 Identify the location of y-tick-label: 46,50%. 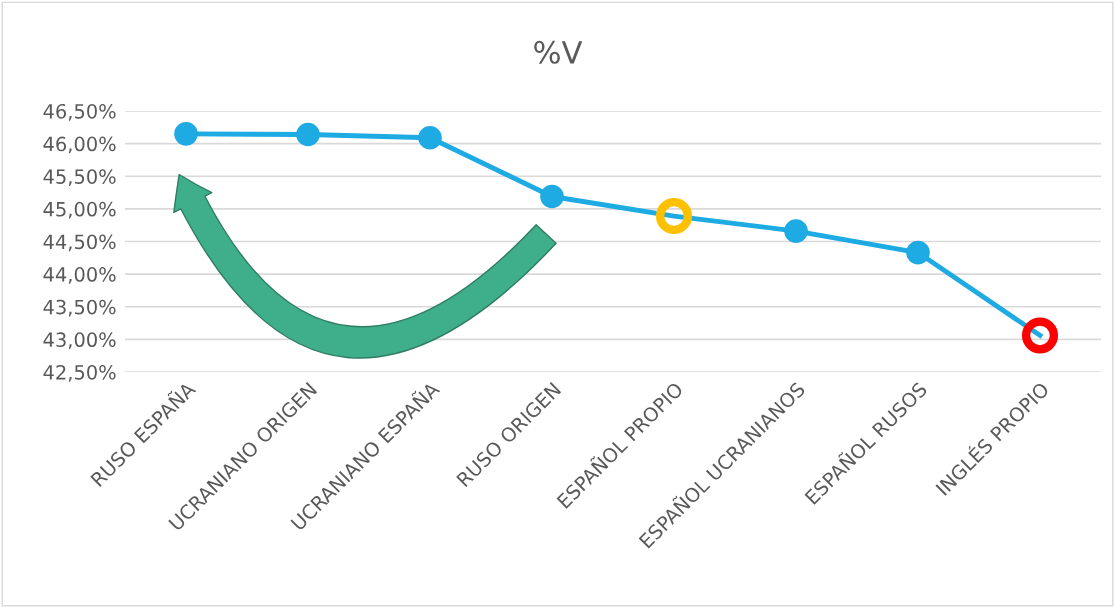
(79, 112).